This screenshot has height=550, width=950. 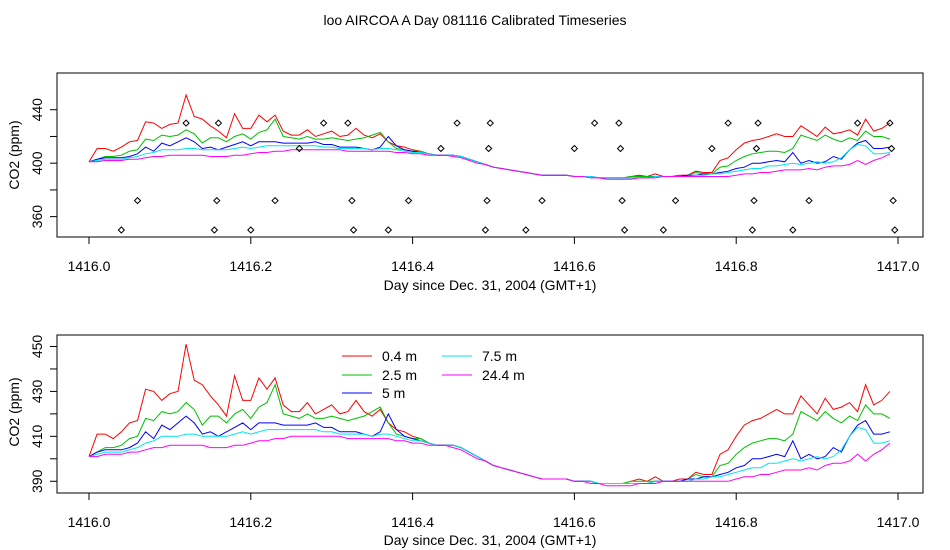 What do you see at coordinates (494, 255) in the screenshot?
I see `panel-1-x-axis: 1416.0 1416.2 1416.4 1416.6 1416.8 1417.0` at bounding box center [494, 255].